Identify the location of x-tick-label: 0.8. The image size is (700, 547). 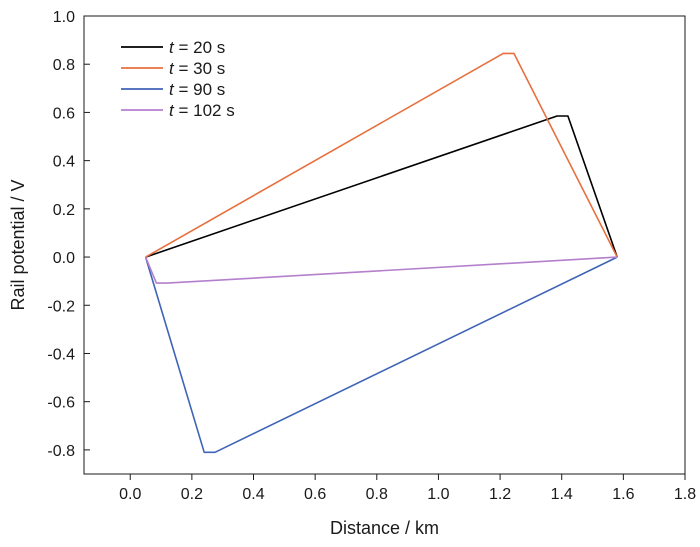
(377, 494).